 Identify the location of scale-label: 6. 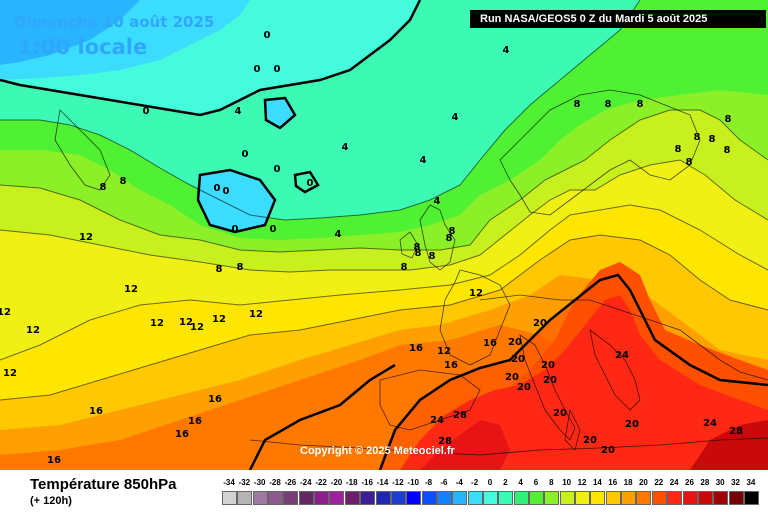
(536, 482).